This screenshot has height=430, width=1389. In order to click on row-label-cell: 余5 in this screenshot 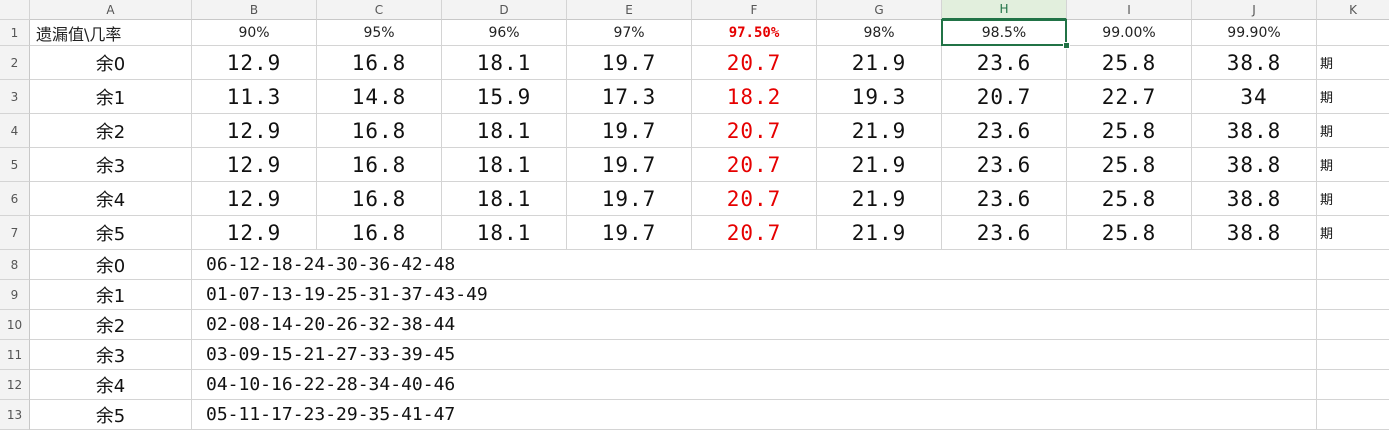, I will do `click(111, 233)`.